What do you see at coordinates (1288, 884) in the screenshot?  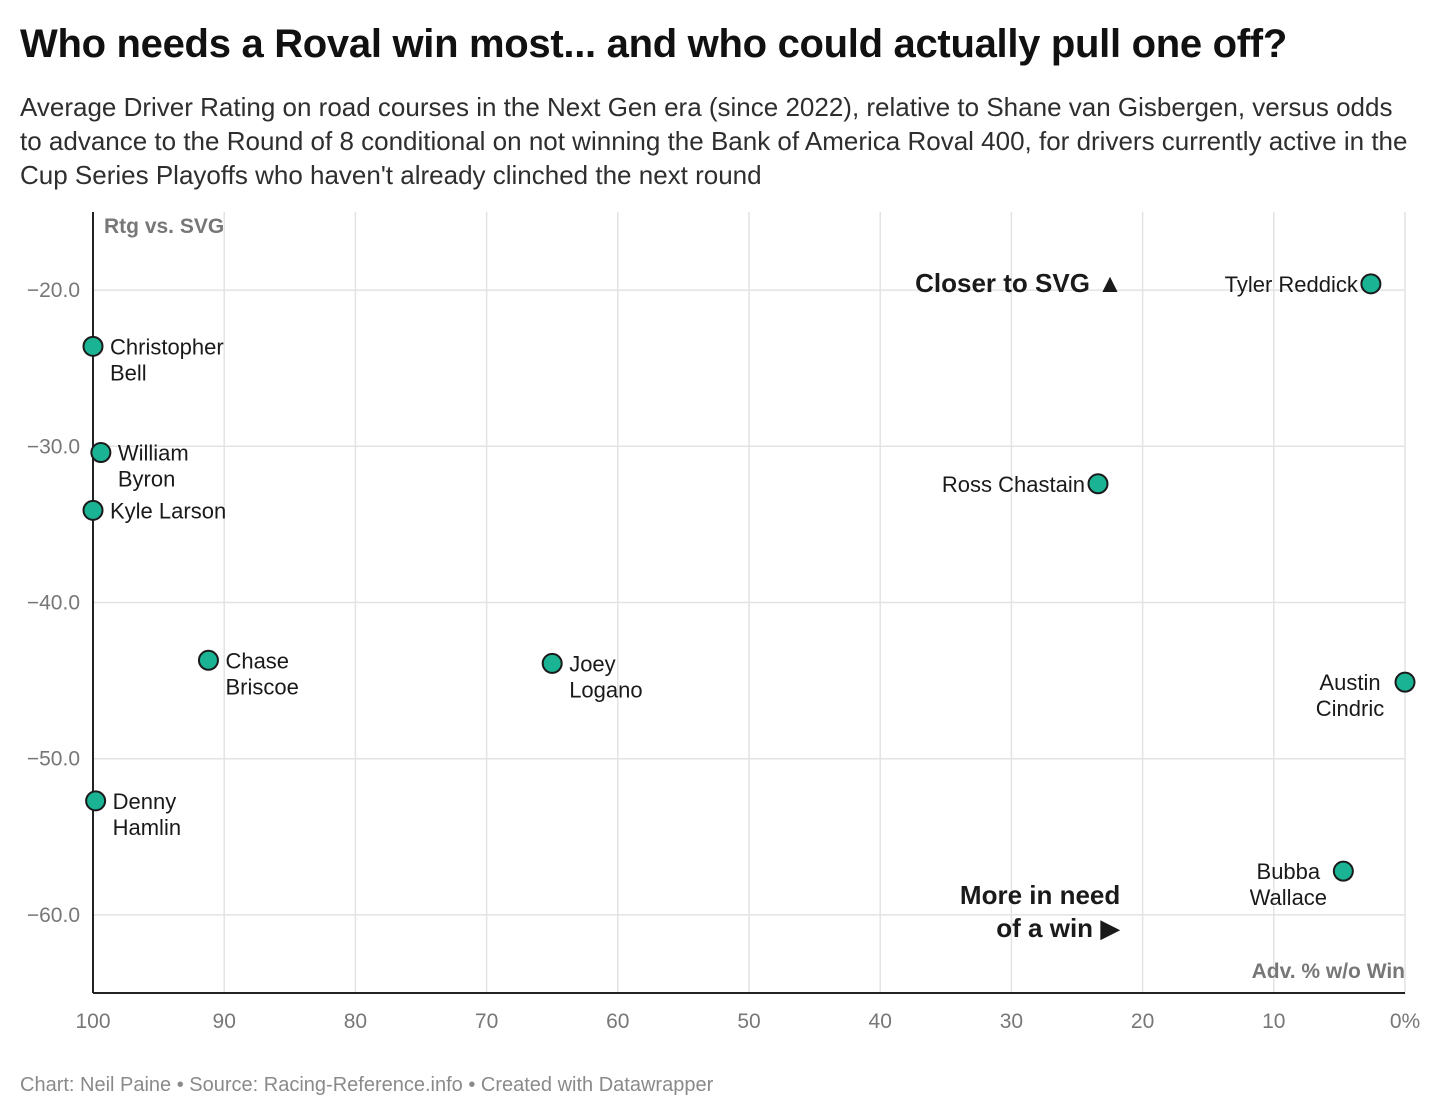 I see `point-label: Bubba Wallace` at bounding box center [1288, 884].